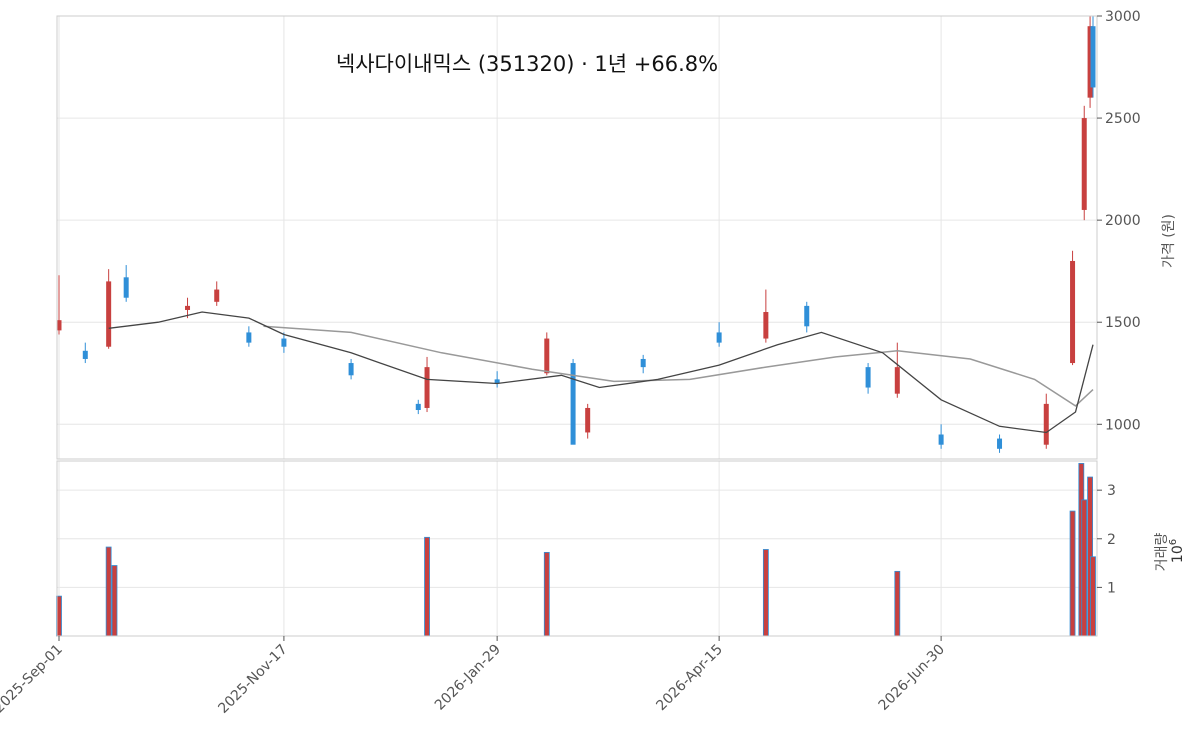 Image resolution: width=1190 pixels, height=754 pixels. What do you see at coordinates (678, 366) in the screenshot?
I see `moving-average-long` at bounding box center [678, 366].